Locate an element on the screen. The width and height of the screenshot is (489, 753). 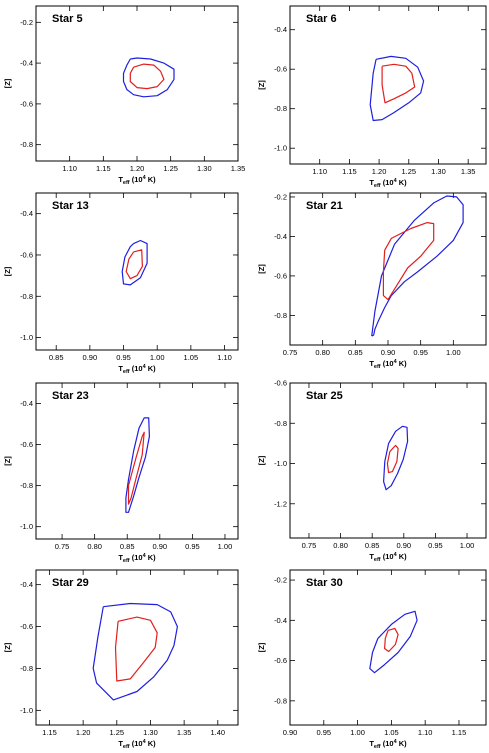
y-tick-label: -1.2 is located at coordinates (280, 503).